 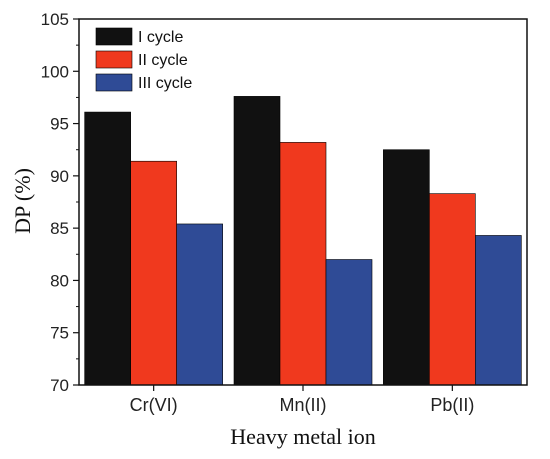 What do you see at coordinates (59, 280) in the screenshot?
I see `y-tick-label: 80` at bounding box center [59, 280].